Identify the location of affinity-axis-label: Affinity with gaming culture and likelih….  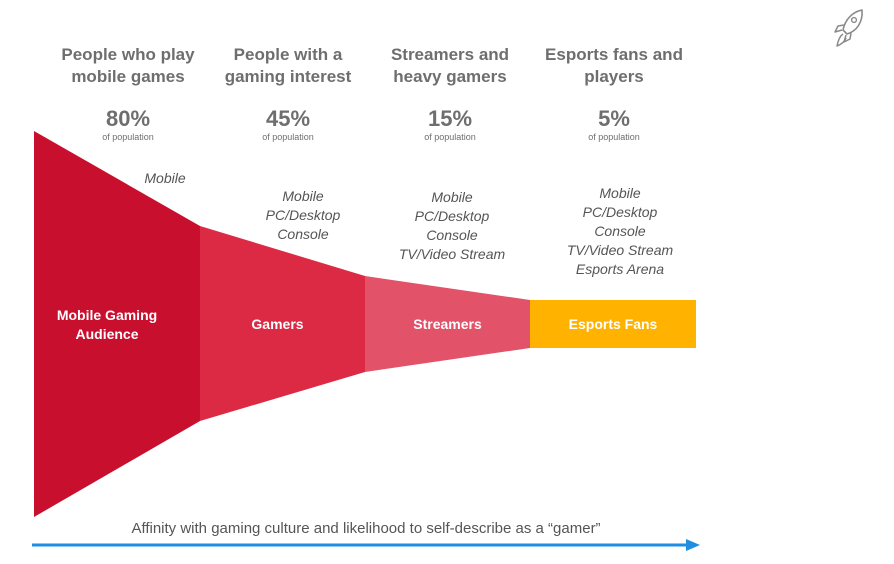
(366, 528).